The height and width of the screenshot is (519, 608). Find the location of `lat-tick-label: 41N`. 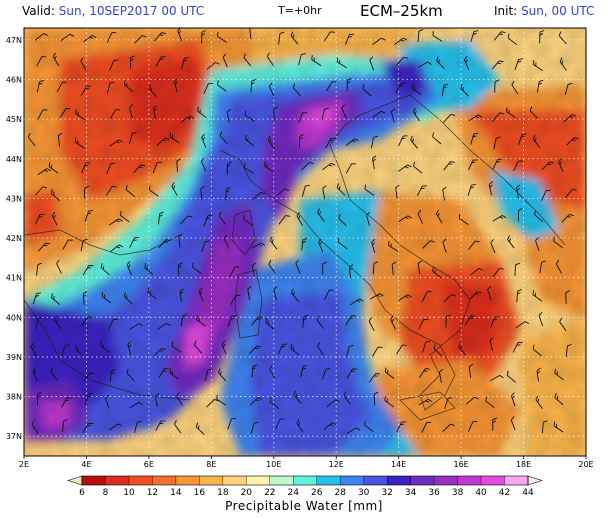

lat-tick-label: 41N is located at coordinates (14, 278).